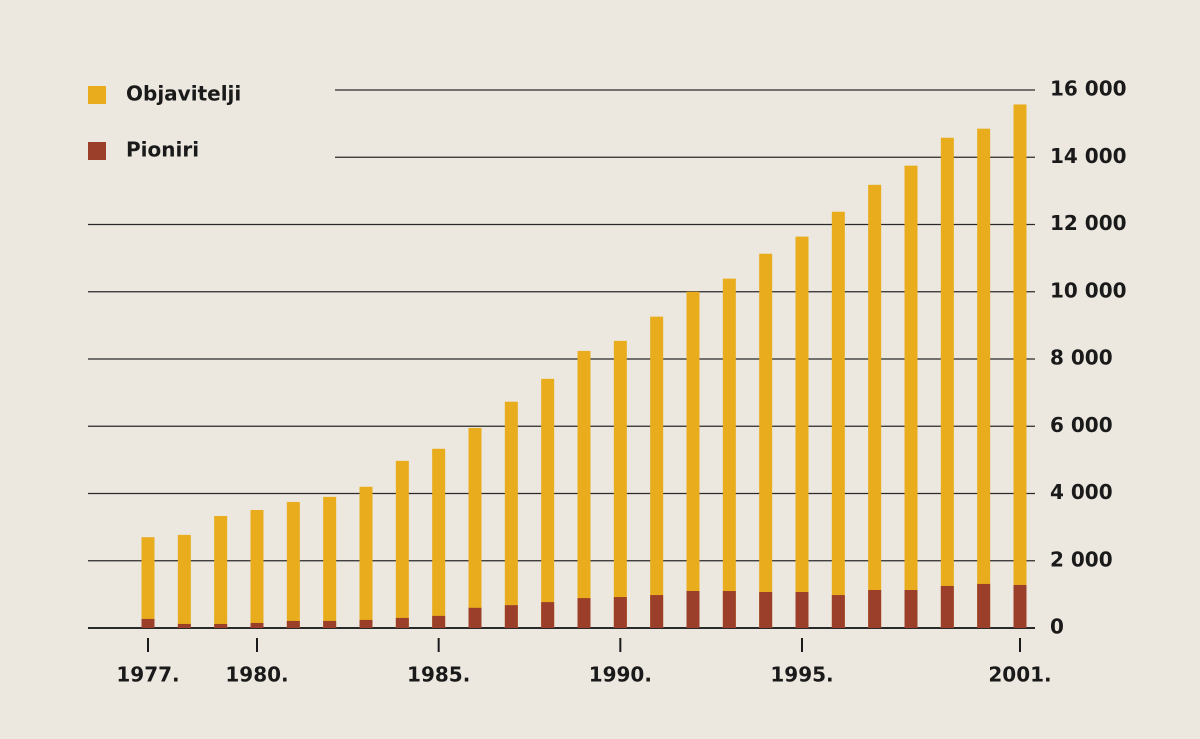  I want to click on legend-label: Objavitelji, so click(183, 94).